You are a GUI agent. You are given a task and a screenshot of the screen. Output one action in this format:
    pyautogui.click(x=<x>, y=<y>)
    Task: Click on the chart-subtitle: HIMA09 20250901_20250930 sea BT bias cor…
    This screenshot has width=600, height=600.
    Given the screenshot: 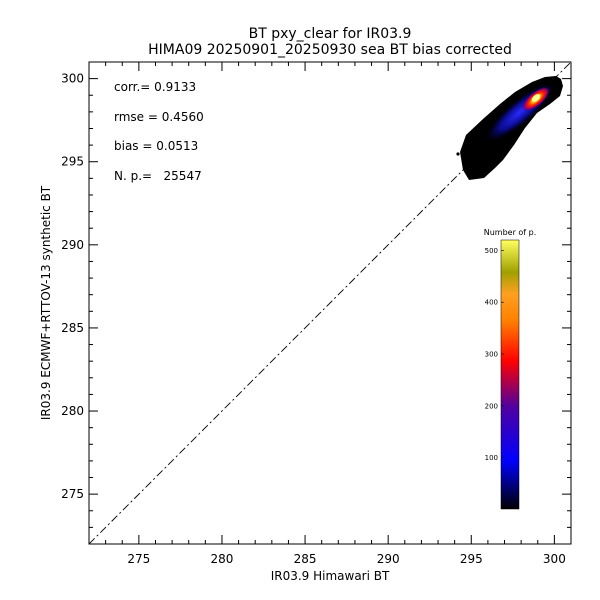 What is the action you would take?
    pyautogui.click(x=330, y=50)
    